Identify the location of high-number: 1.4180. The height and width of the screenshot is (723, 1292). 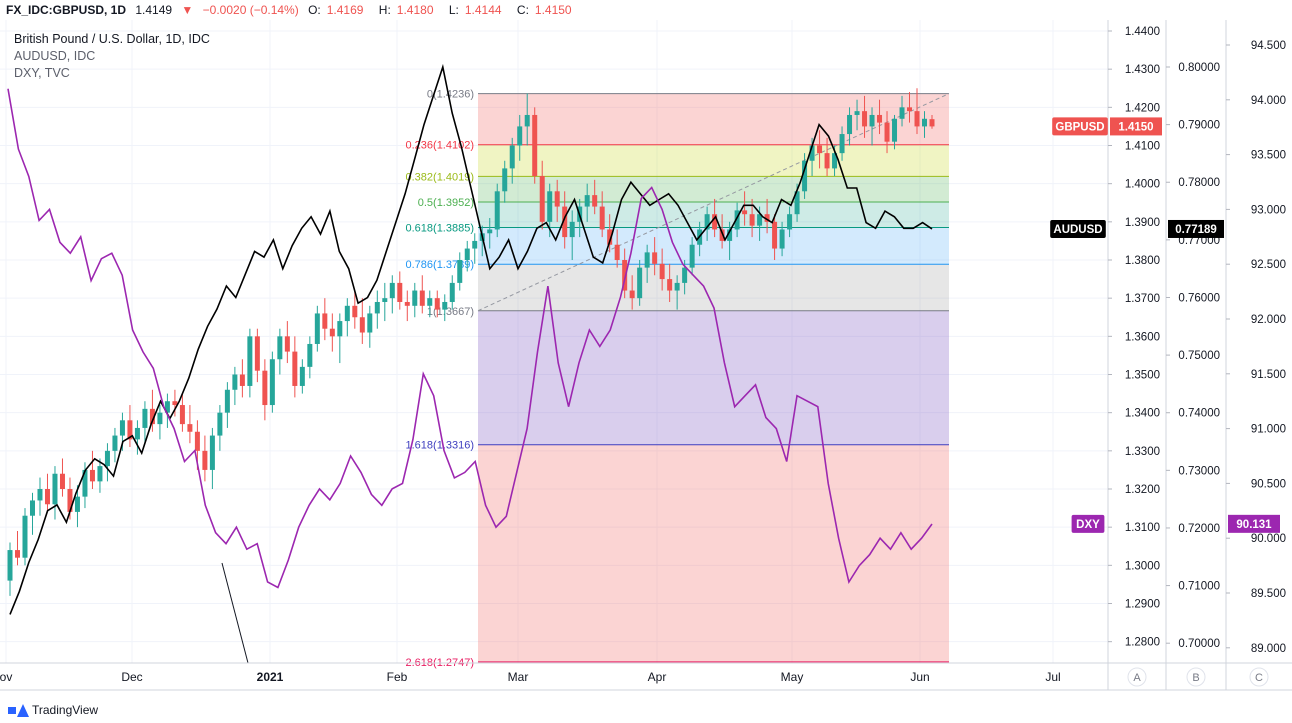
(415, 10).